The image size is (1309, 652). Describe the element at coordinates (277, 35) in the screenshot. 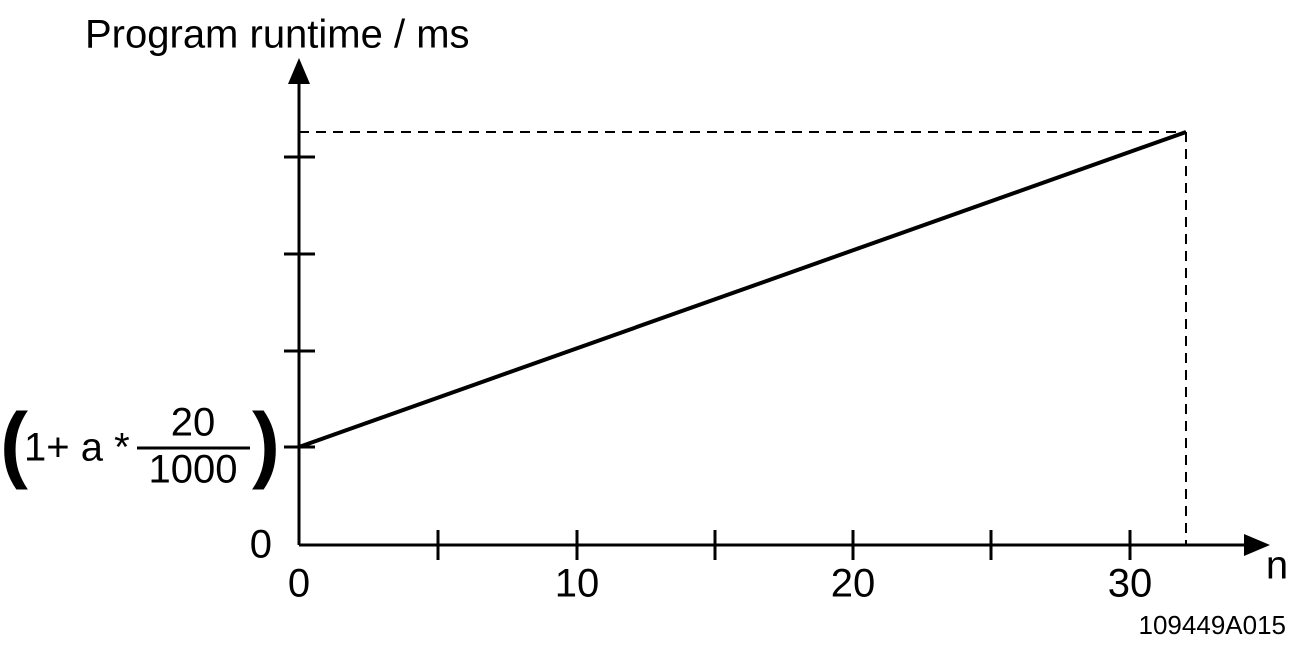

I see `y-axis-label: Program runtime / ms` at that location.